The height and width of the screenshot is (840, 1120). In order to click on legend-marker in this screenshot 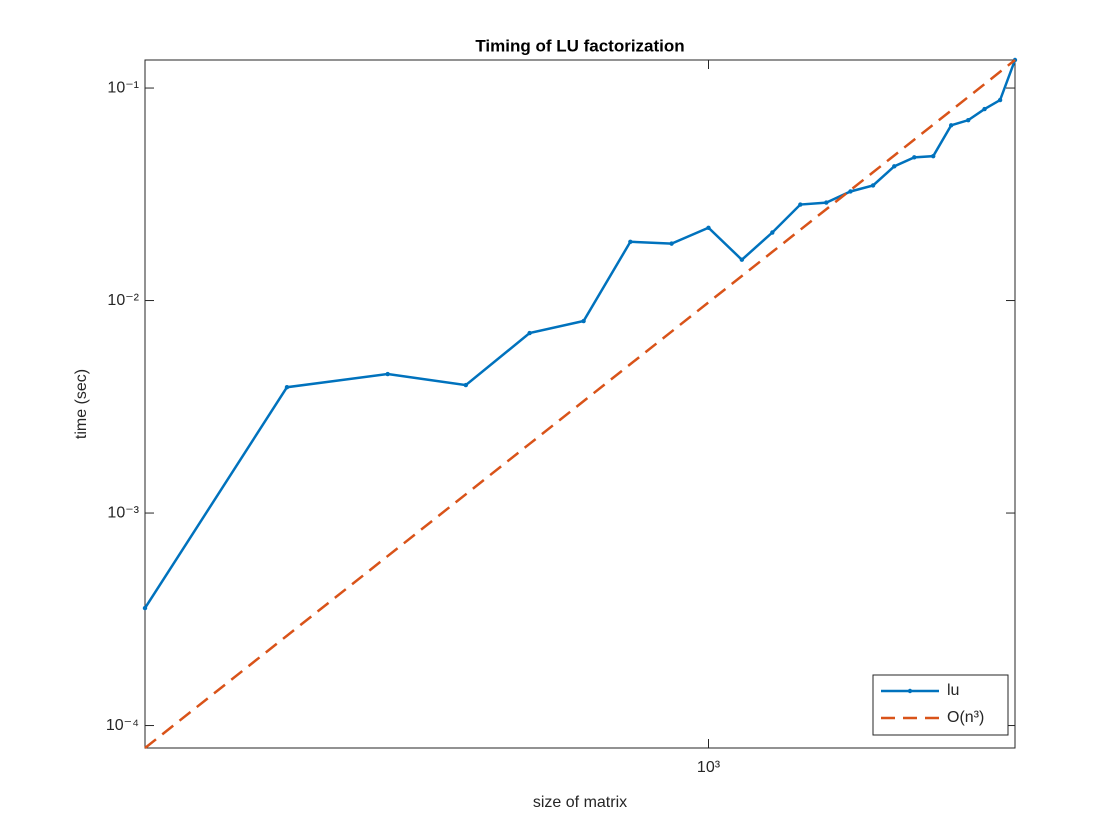, I will do `click(910, 691)`.